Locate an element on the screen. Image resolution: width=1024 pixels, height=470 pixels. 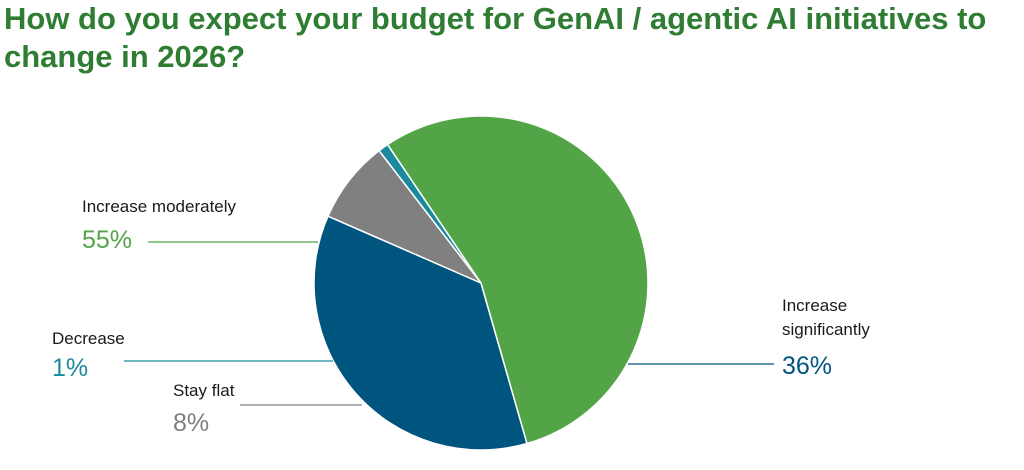
slice-name-line: Stay flat is located at coordinates (204, 390).